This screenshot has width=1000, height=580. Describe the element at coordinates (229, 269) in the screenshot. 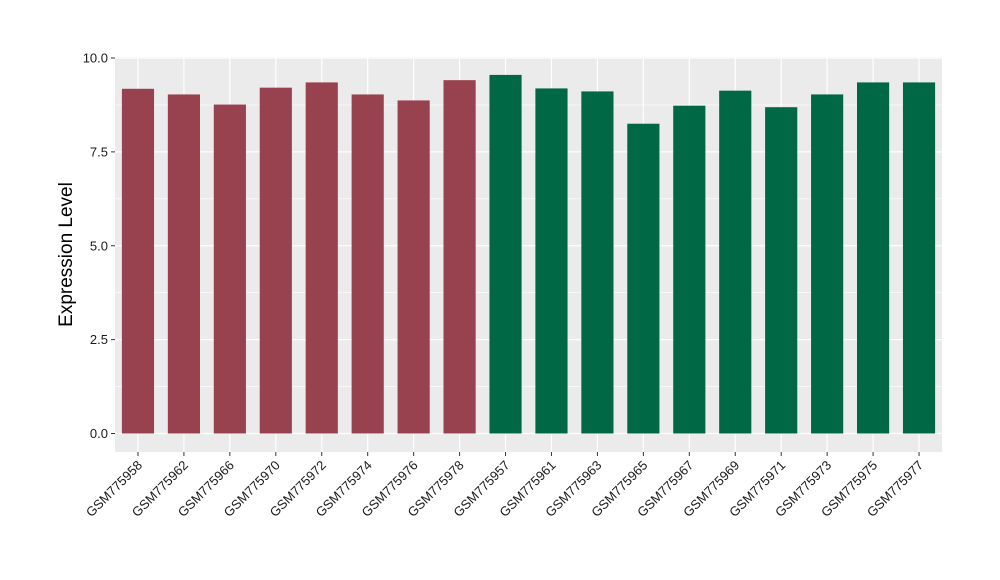

I see `bar-GSM775966` at that location.